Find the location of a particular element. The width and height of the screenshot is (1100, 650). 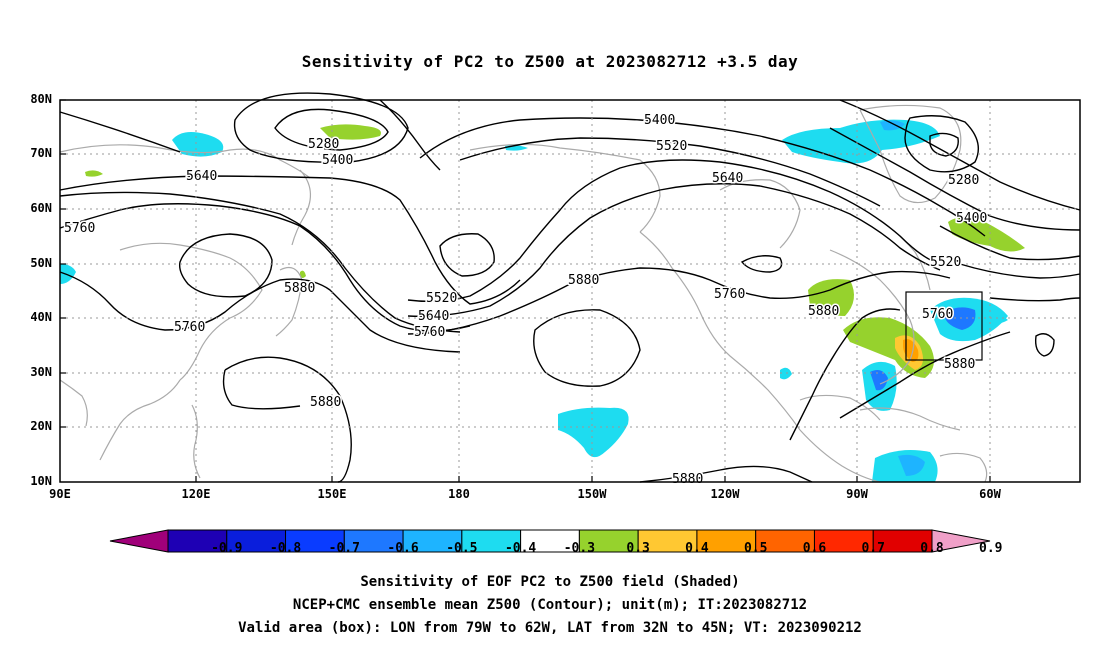

colorbar-tick-label: 0.3 is located at coordinates (638, 548).